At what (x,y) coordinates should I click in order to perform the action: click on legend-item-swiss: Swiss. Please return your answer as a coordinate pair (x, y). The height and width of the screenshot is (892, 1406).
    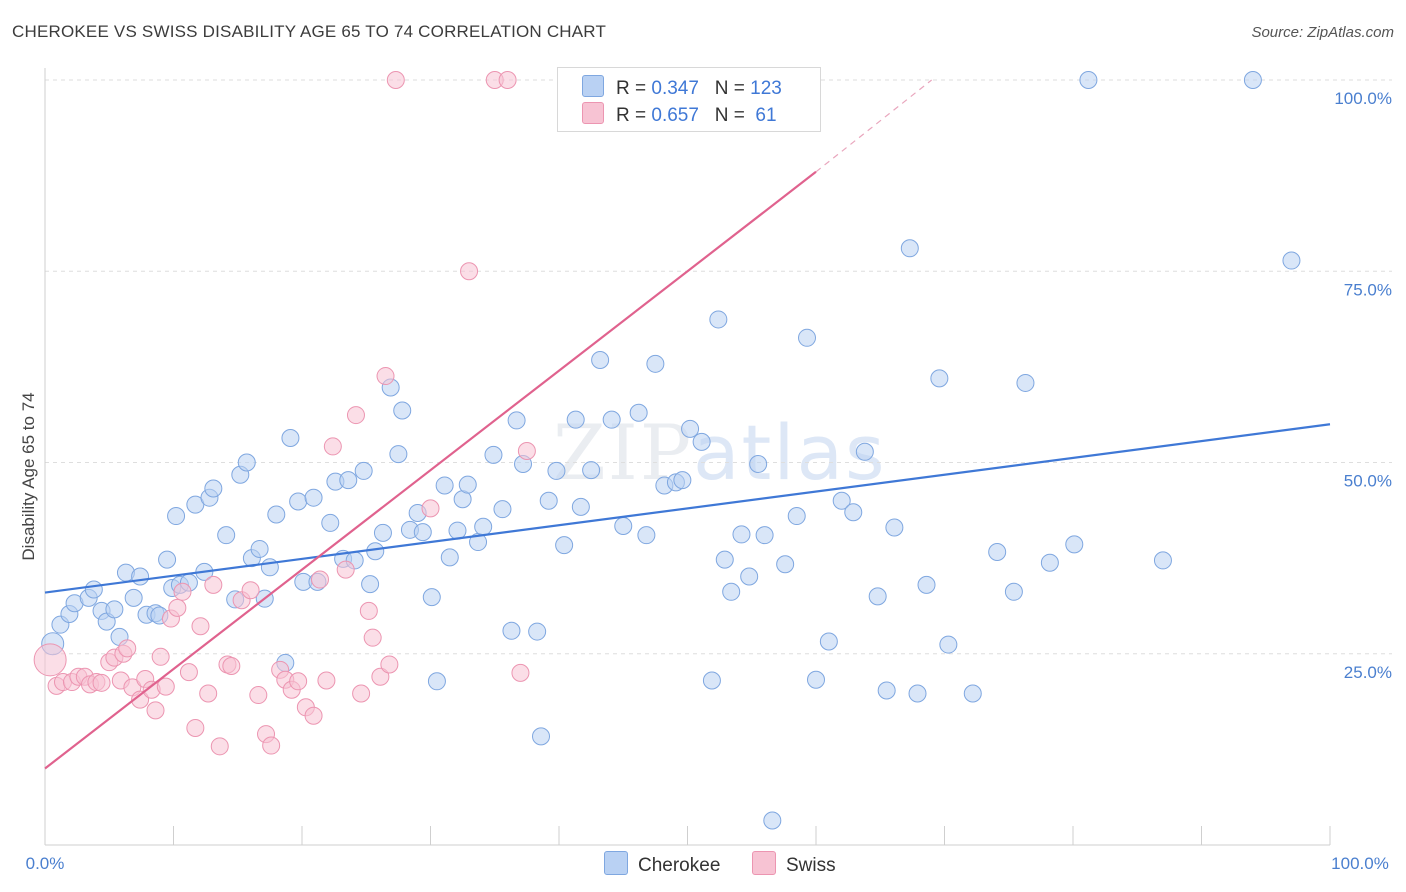
    Looking at the image, I should click on (794, 864).